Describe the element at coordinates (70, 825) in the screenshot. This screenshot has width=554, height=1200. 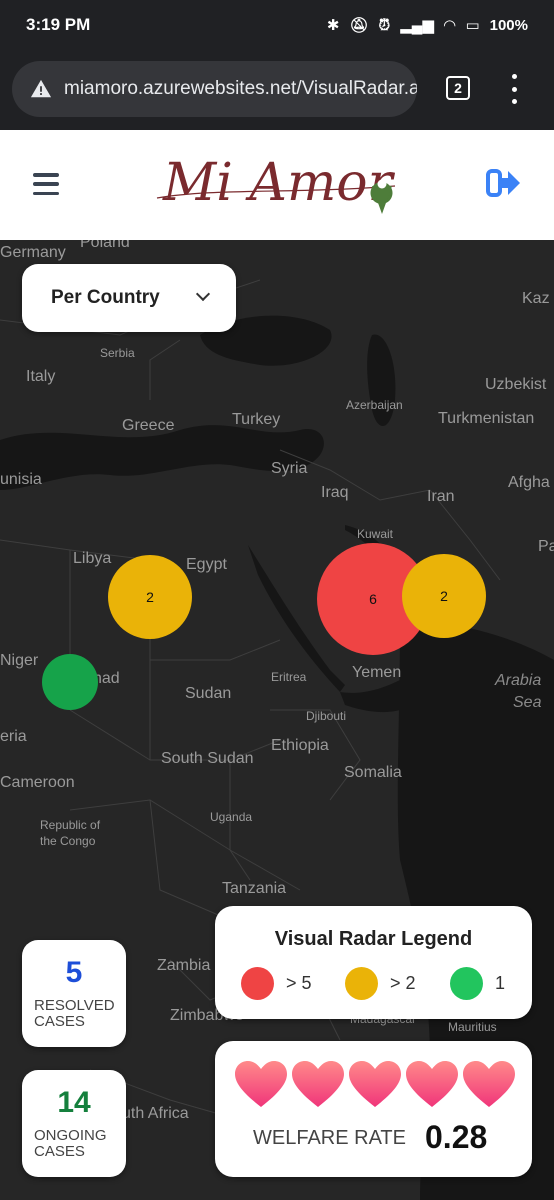
I see `map-label: Republic of` at that location.